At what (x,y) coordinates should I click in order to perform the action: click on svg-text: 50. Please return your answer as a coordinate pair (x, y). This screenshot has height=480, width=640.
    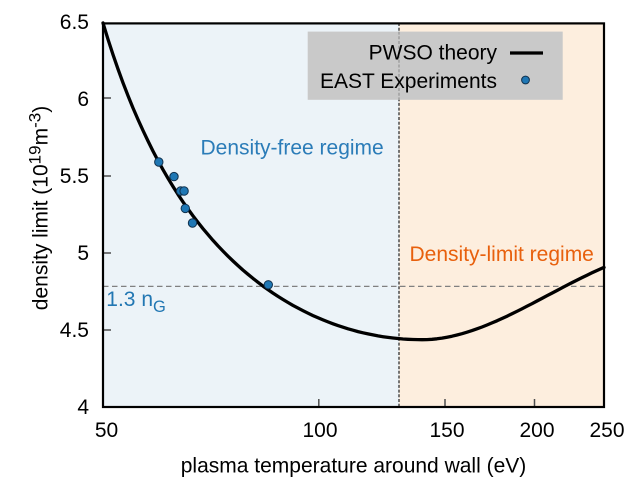
    Looking at the image, I should click on (106, 430).